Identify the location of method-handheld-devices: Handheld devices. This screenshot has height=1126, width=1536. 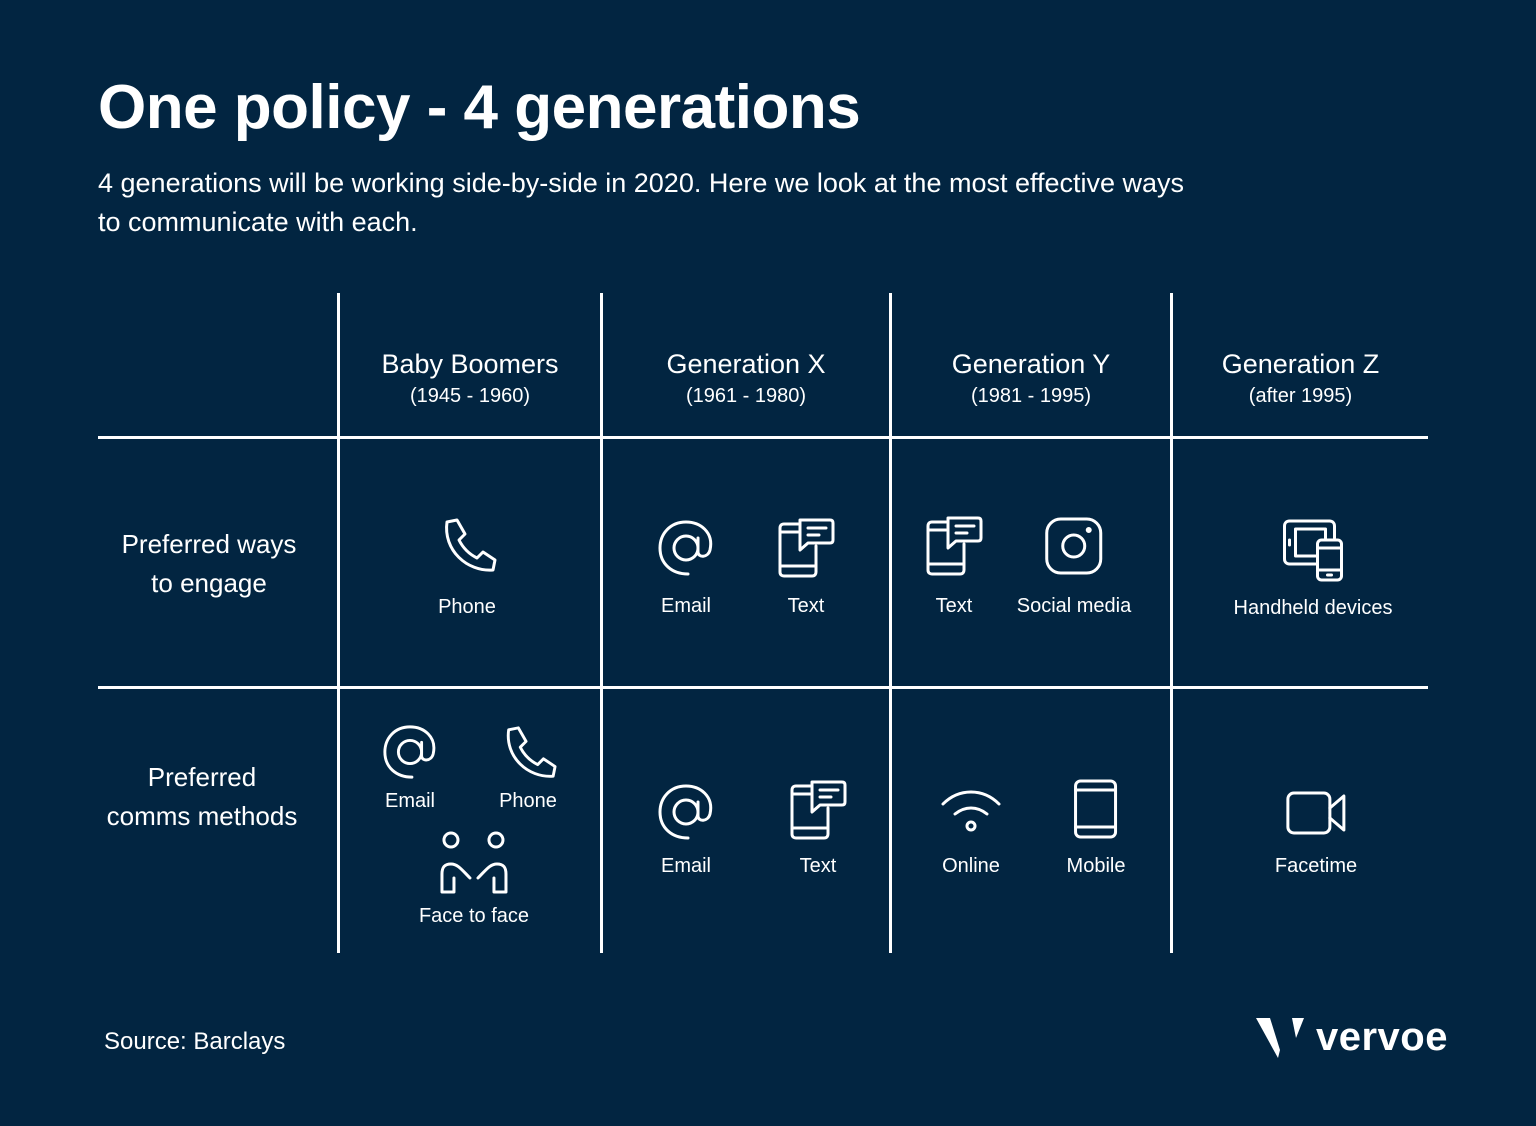
(1313, 570).